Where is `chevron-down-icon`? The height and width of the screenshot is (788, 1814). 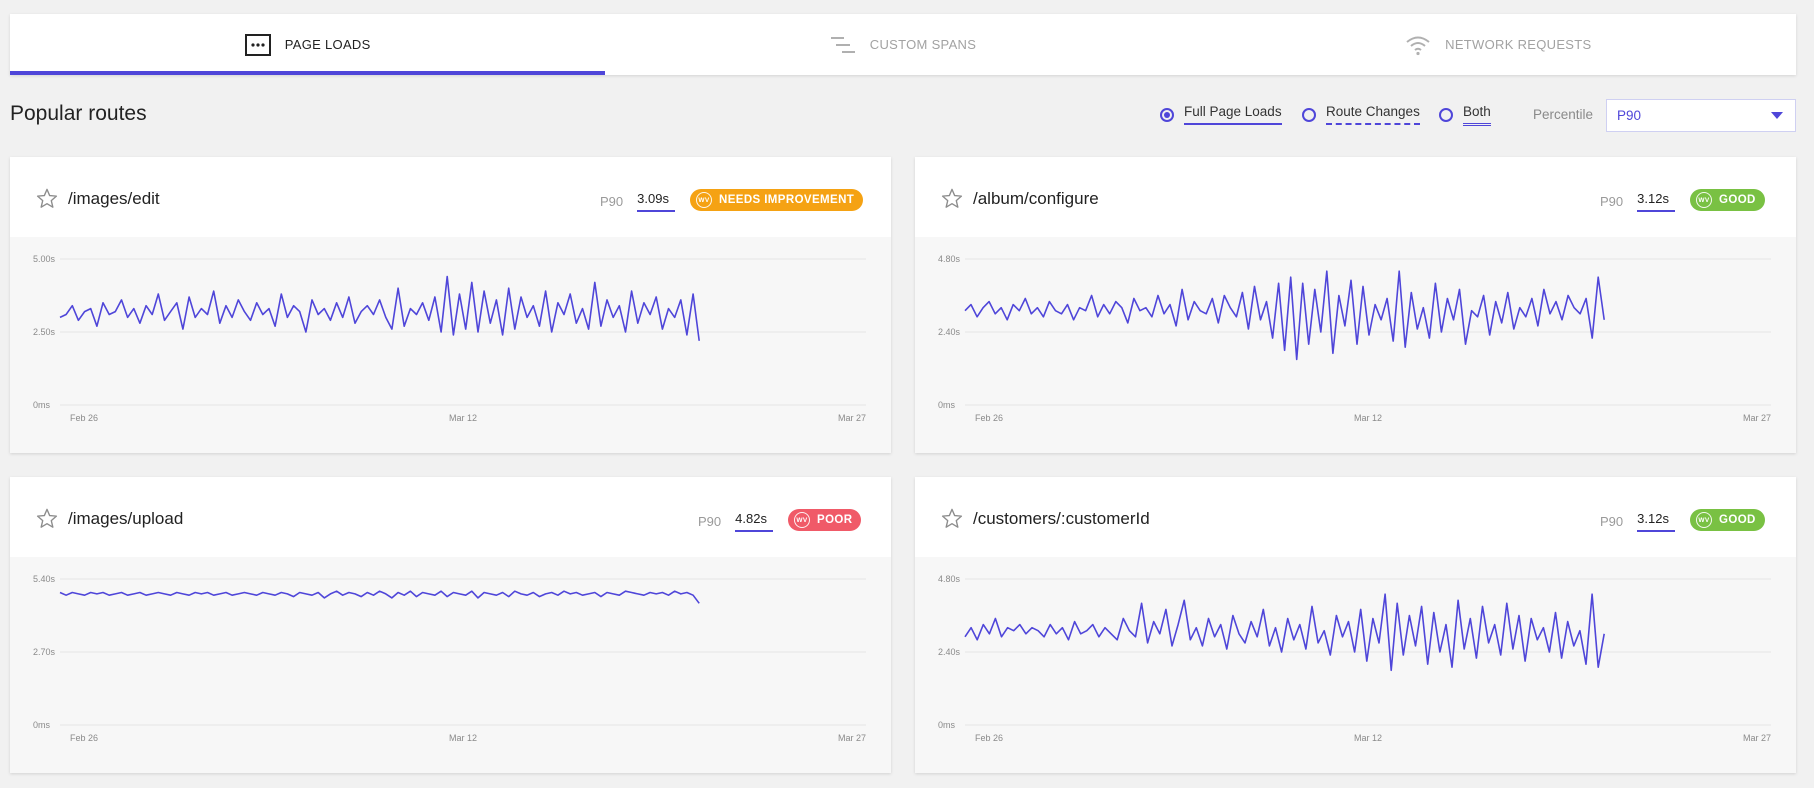 chevron-down-icon is located at coordinates (1777, 115).